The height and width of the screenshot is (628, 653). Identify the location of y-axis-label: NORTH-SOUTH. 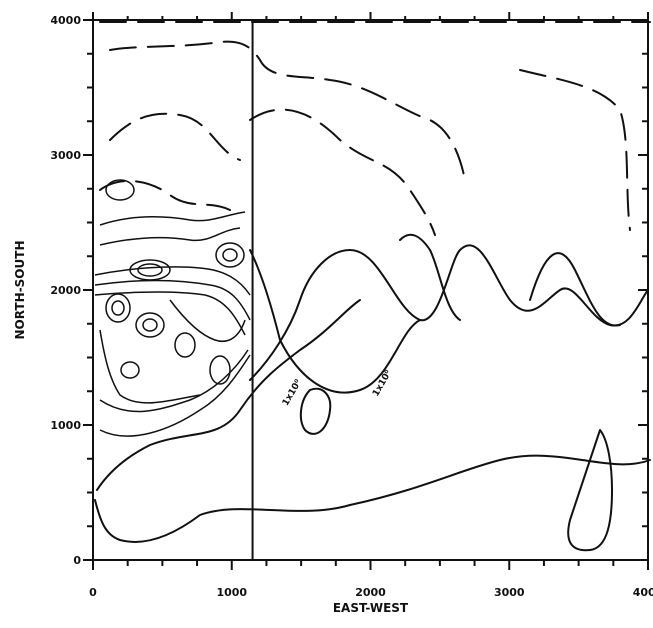
(20, 290).